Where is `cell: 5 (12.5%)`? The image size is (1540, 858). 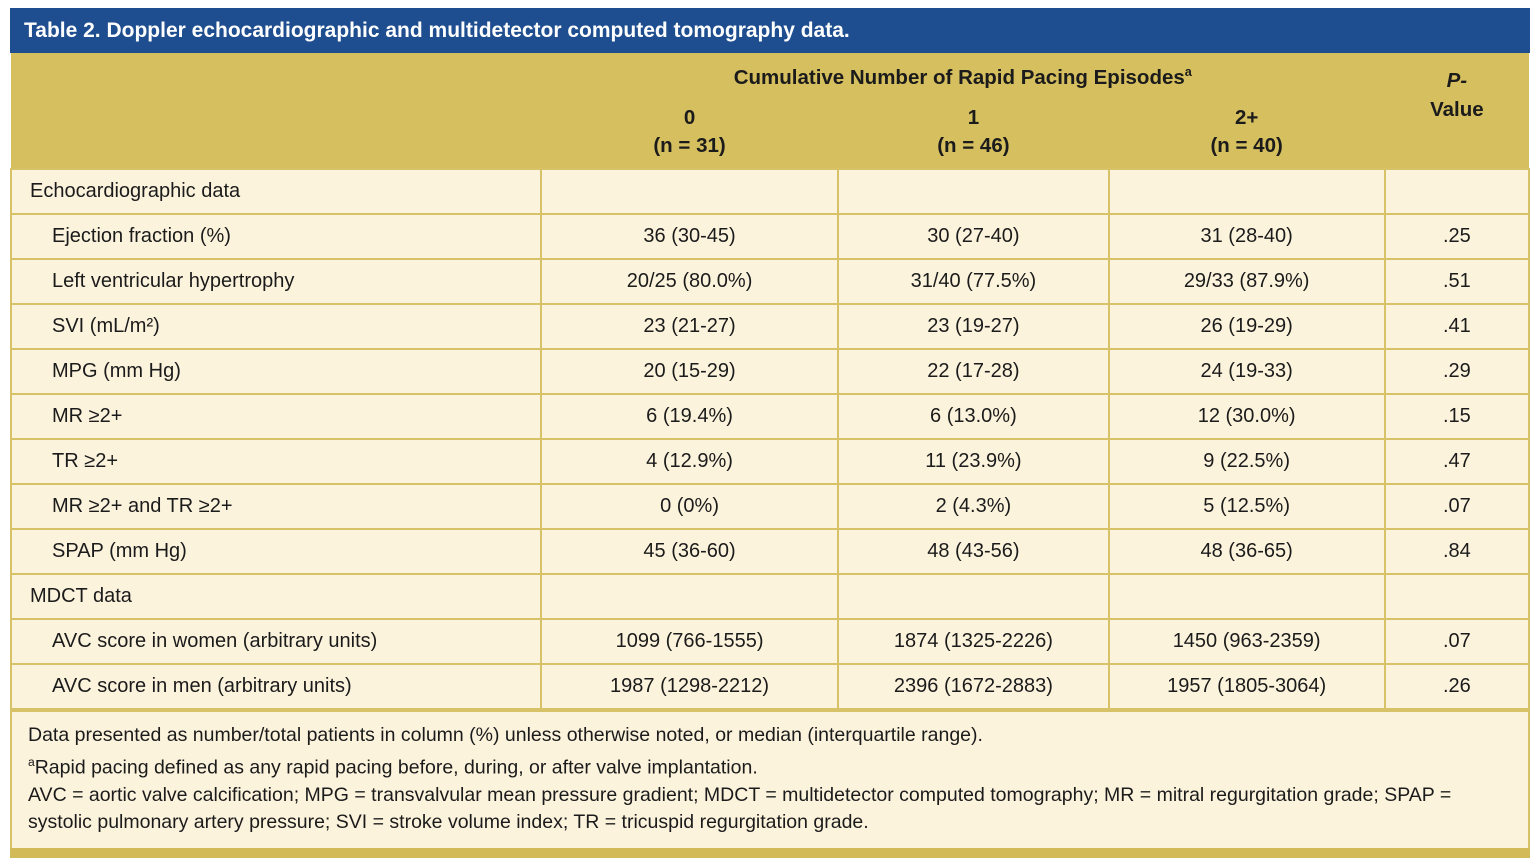 cell: 5 (12.5%) is located at coordinates (1246, 506).